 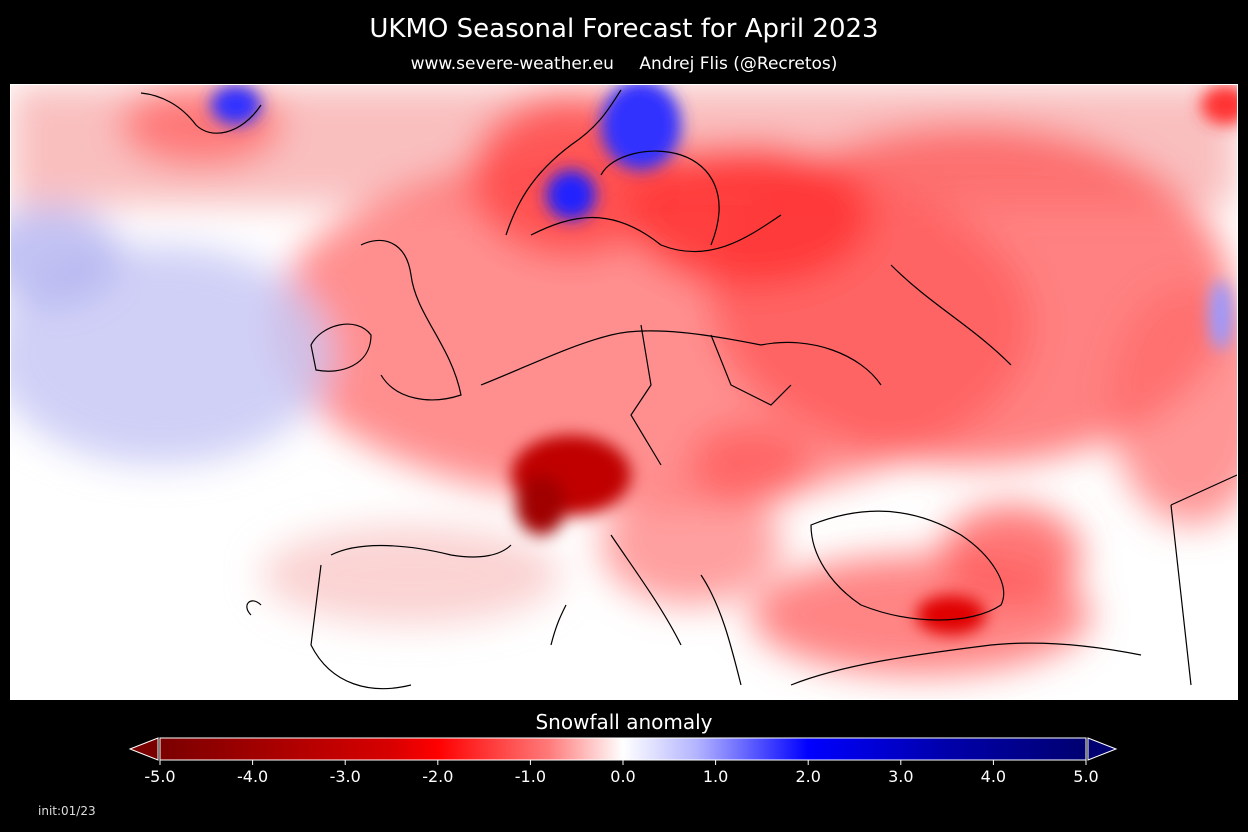 I want to click on tick-label: 1.0, so click(x=715, y=776).